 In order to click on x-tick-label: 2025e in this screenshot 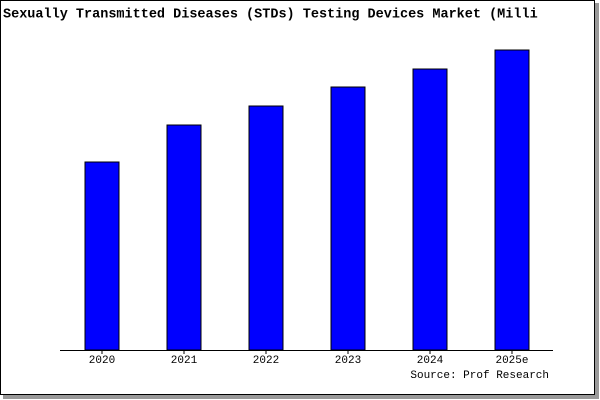, I will do `click(511, 361)`.